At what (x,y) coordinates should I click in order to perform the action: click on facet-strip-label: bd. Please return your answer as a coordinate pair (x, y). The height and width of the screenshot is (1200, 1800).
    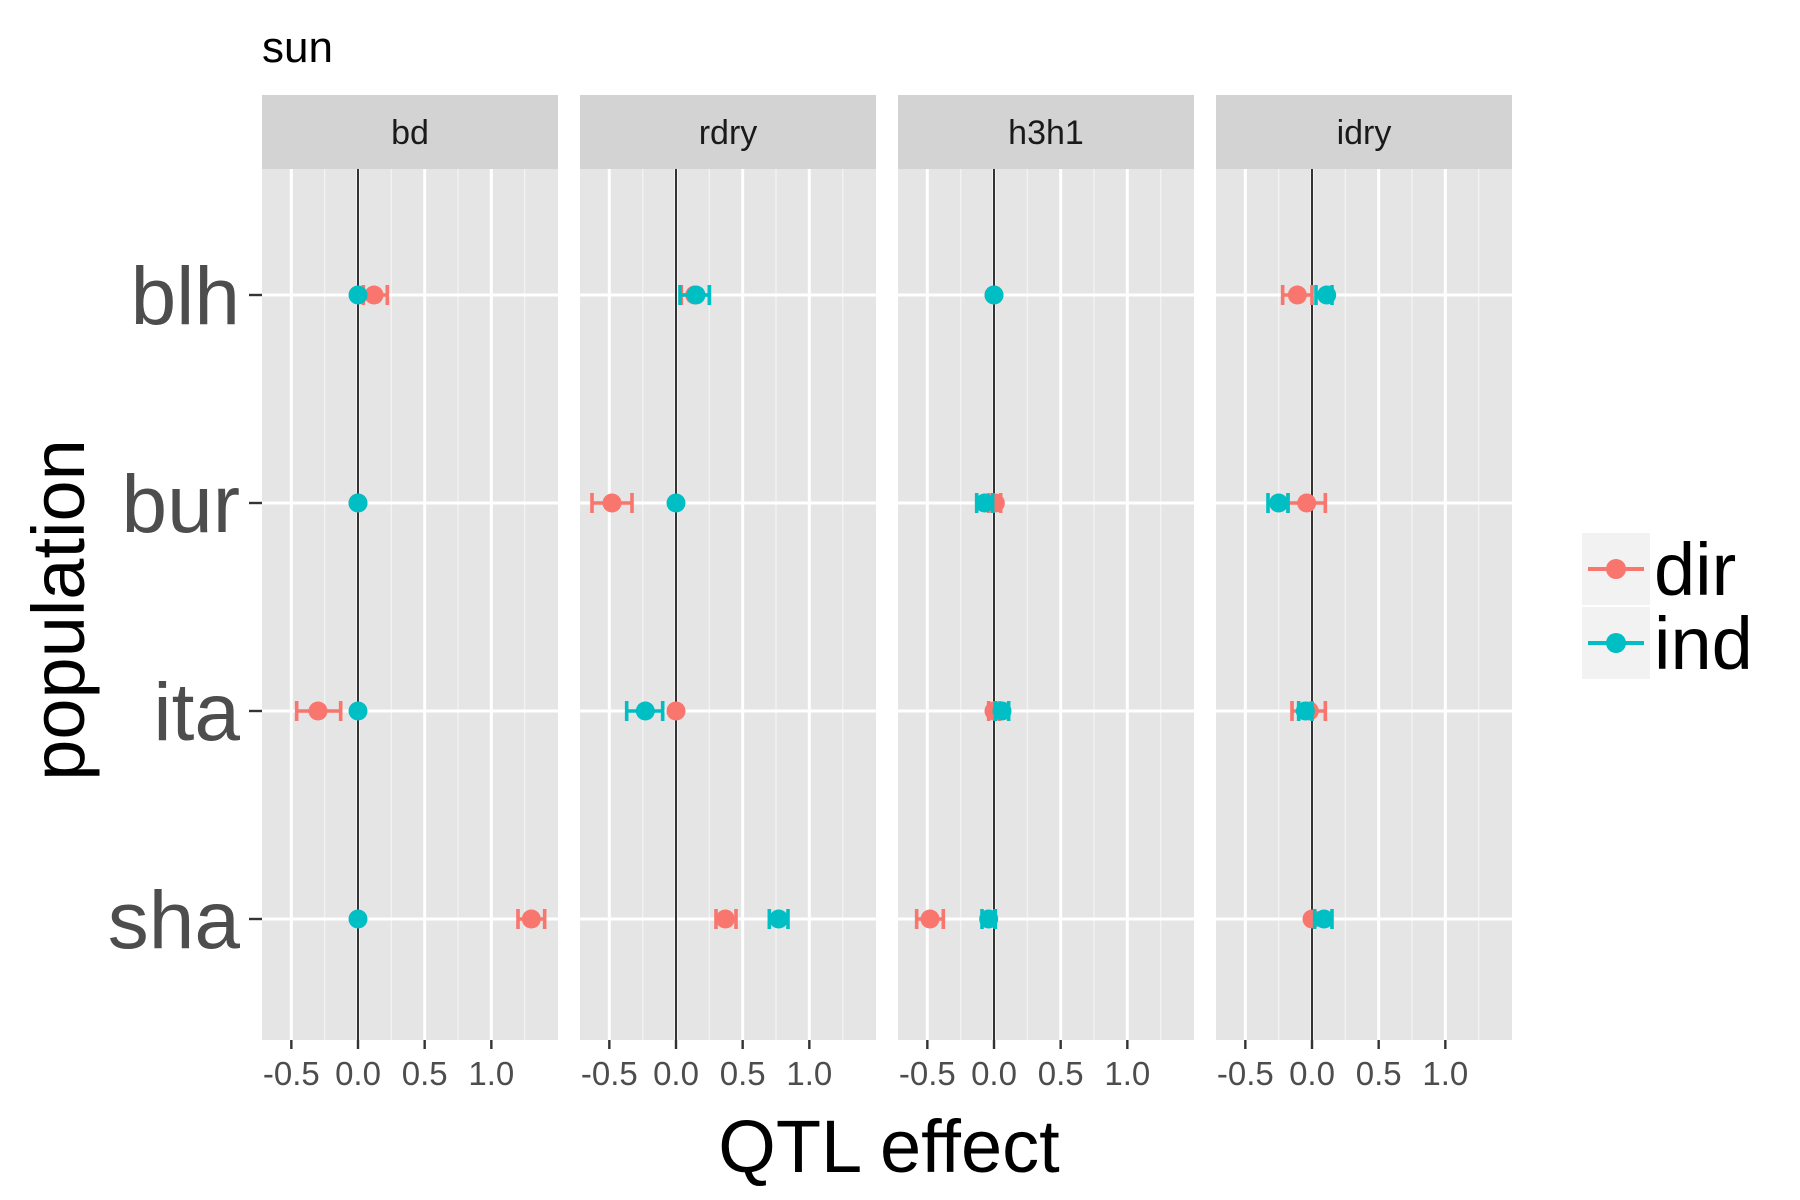
    Looking at the image, I should click on (410, 133).